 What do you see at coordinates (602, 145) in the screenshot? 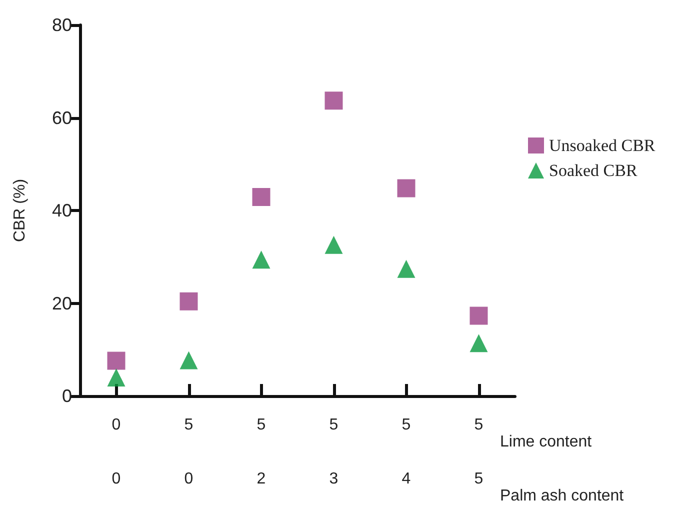
I see `legend-label: Unsoaked CBR` at bounding box center [602, 145].